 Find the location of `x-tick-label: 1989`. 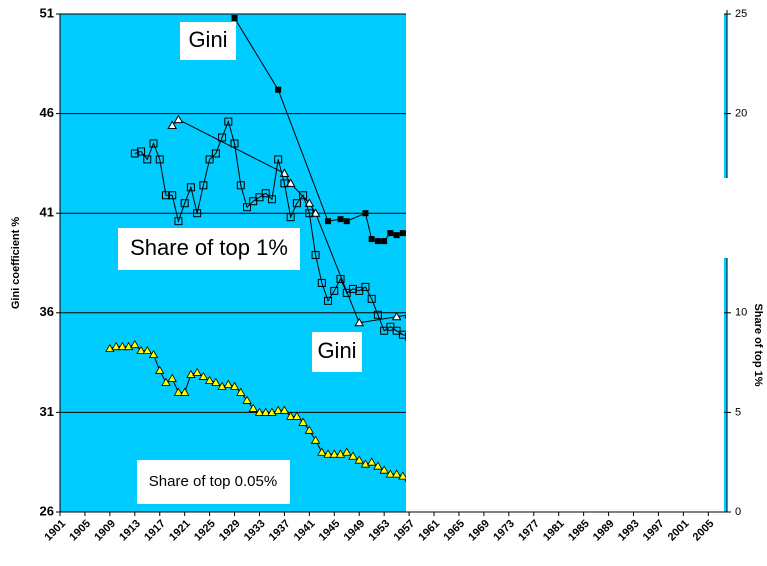

x-tick-label: 1989 is located at coordinates (604, 531).